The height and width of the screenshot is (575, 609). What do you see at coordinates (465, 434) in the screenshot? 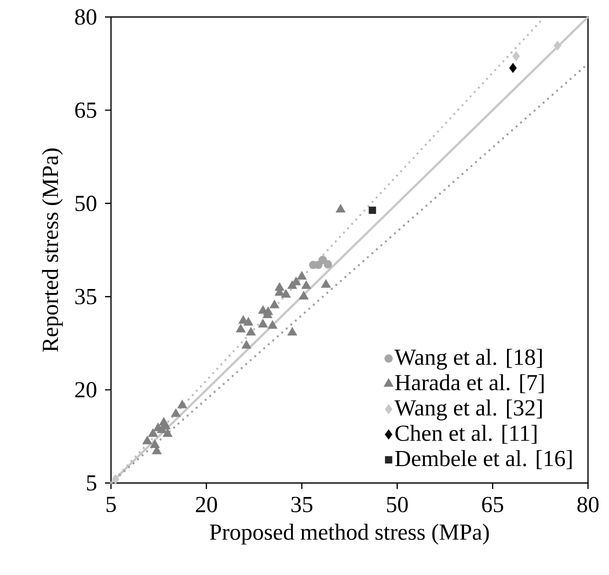
I see `legend-label: Chen et al. [11]` at bounding box center [465, 434].